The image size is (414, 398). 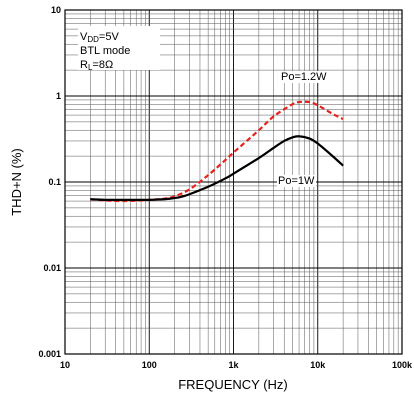 What do you see at coordinates (65, 365) in the screenshot?
I see `x-tick-label: 10` at bounding box center [65, 365].